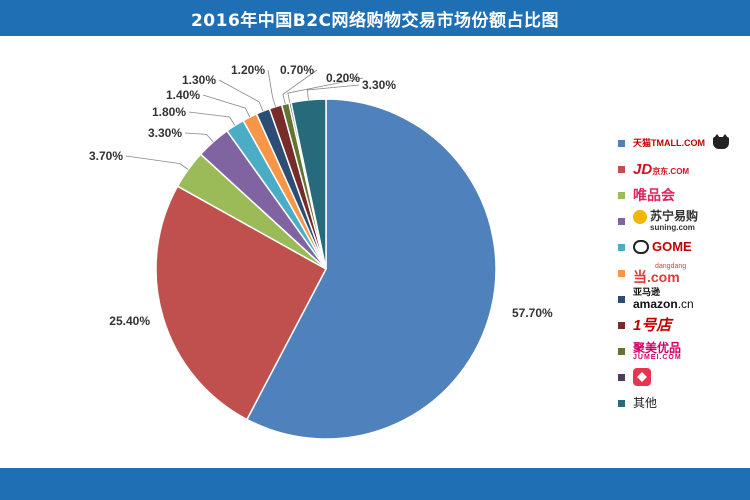 The height and width of the screenshot is (500, 750). I want to click on legend-item-amazon: 亚马逊 amazon.cn, so click(678, 299).